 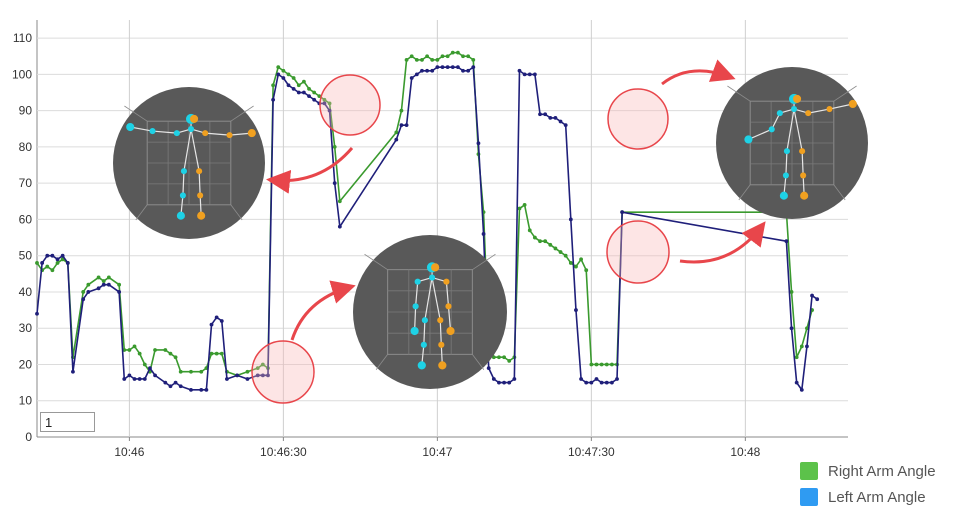 I want to click on legend-item-right-arm: Right Arm Angle, so click(x=868, y=471).